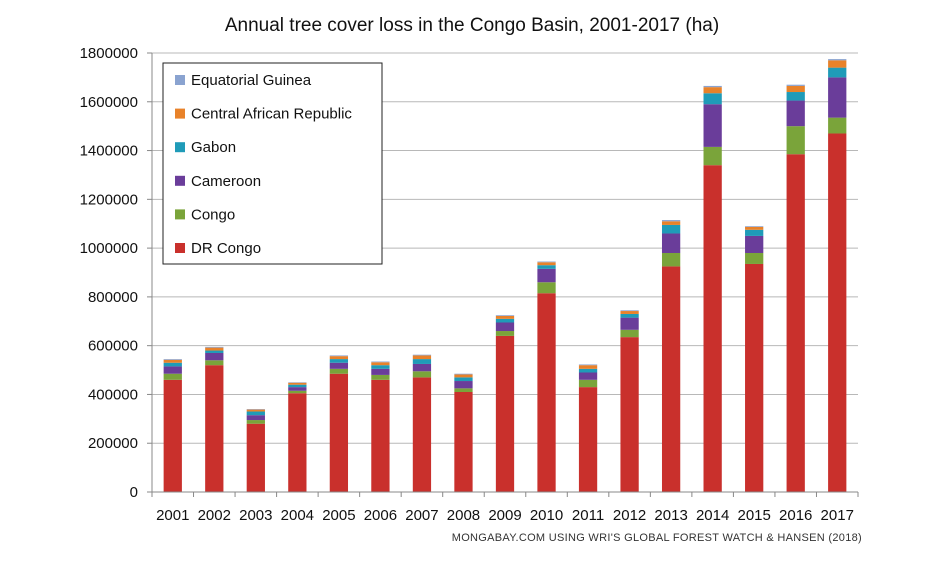 This screenshot has width=945, height=570. I want to click on bar-segment-congo-2014, so click(713, 156).